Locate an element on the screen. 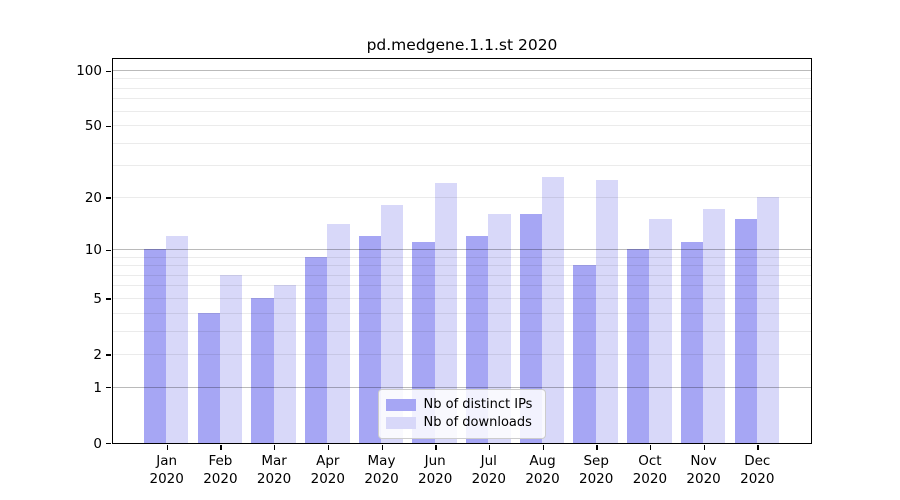  bar-dec-downloads is located at coordinates (768, 319).